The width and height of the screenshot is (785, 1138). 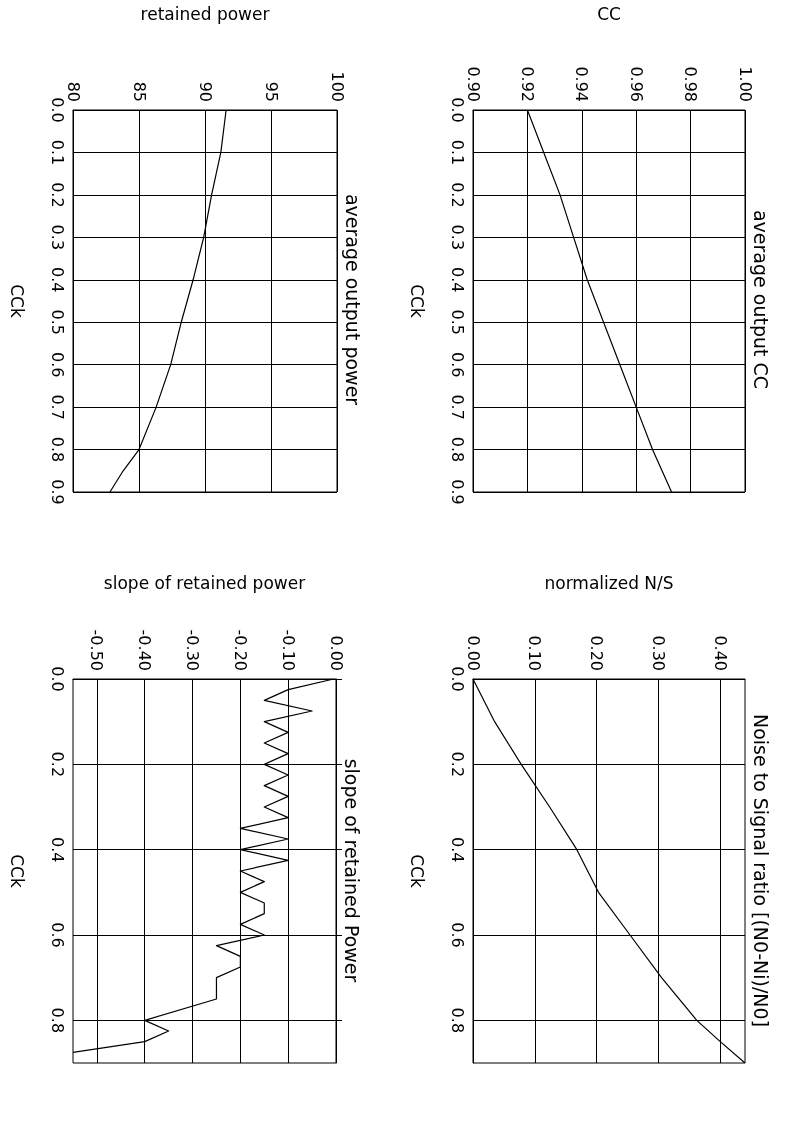 What do you see at coordinates (288, 650) in the screenshot?
I see `x-tick-label: -0.10` at bounding box center [288, 650].